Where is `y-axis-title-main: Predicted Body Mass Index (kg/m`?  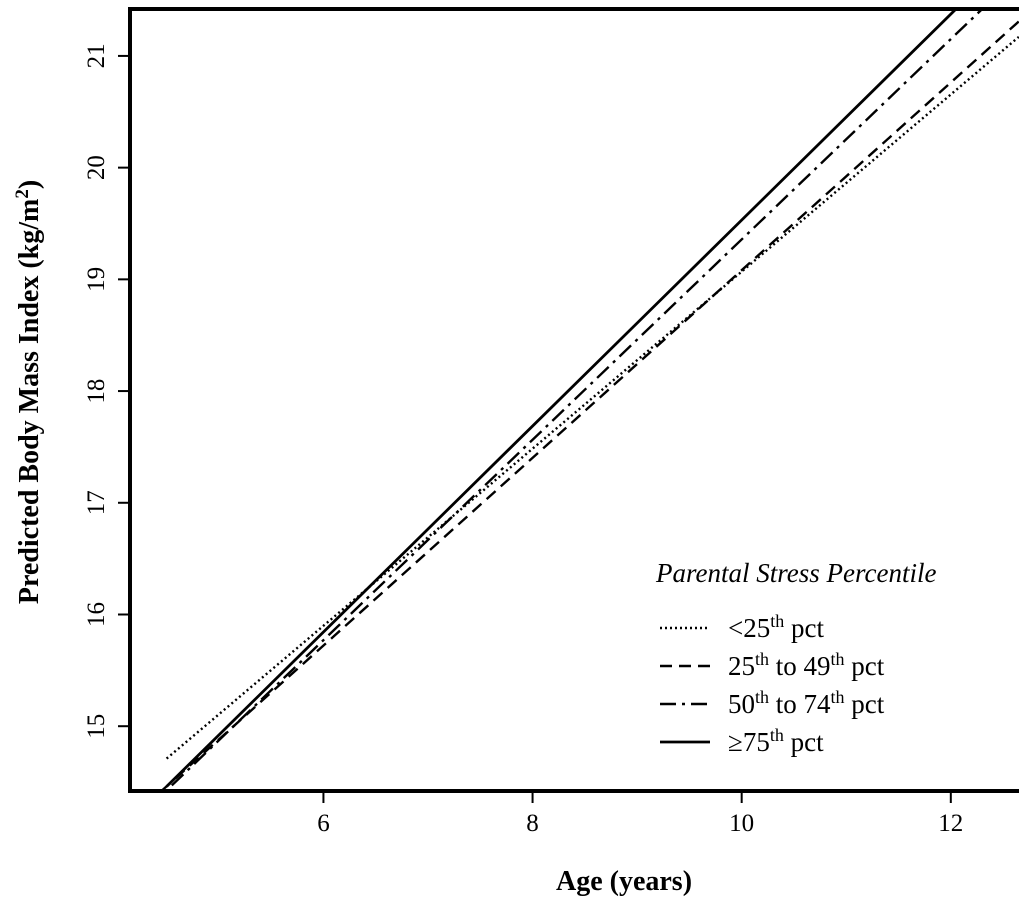 y-axis-title-main: Predicted Body Mass Index (kg/m is located at coordinates (29, 402).